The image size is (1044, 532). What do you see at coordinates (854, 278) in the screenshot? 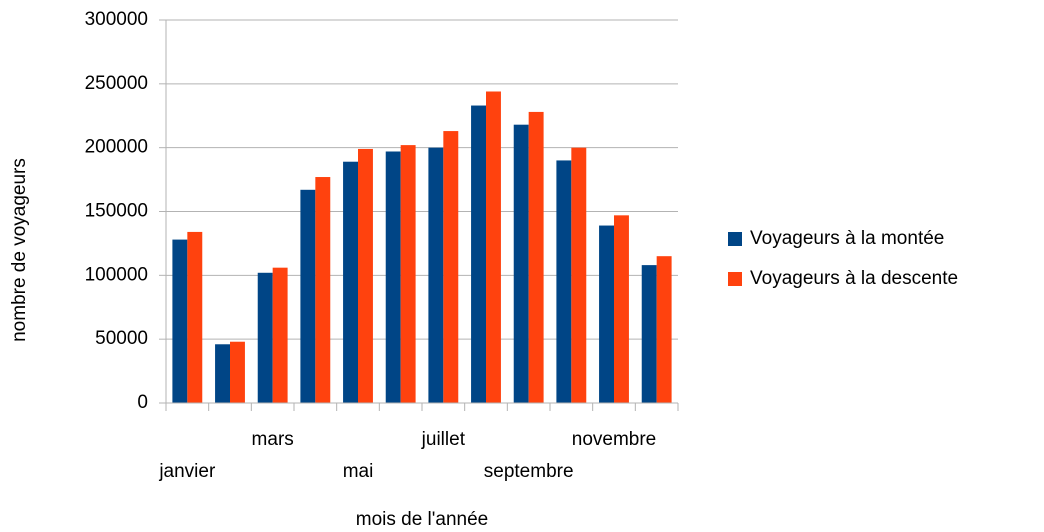
I see `legend-label: Voyageurs à la descente` at bounding box center [854, 278].